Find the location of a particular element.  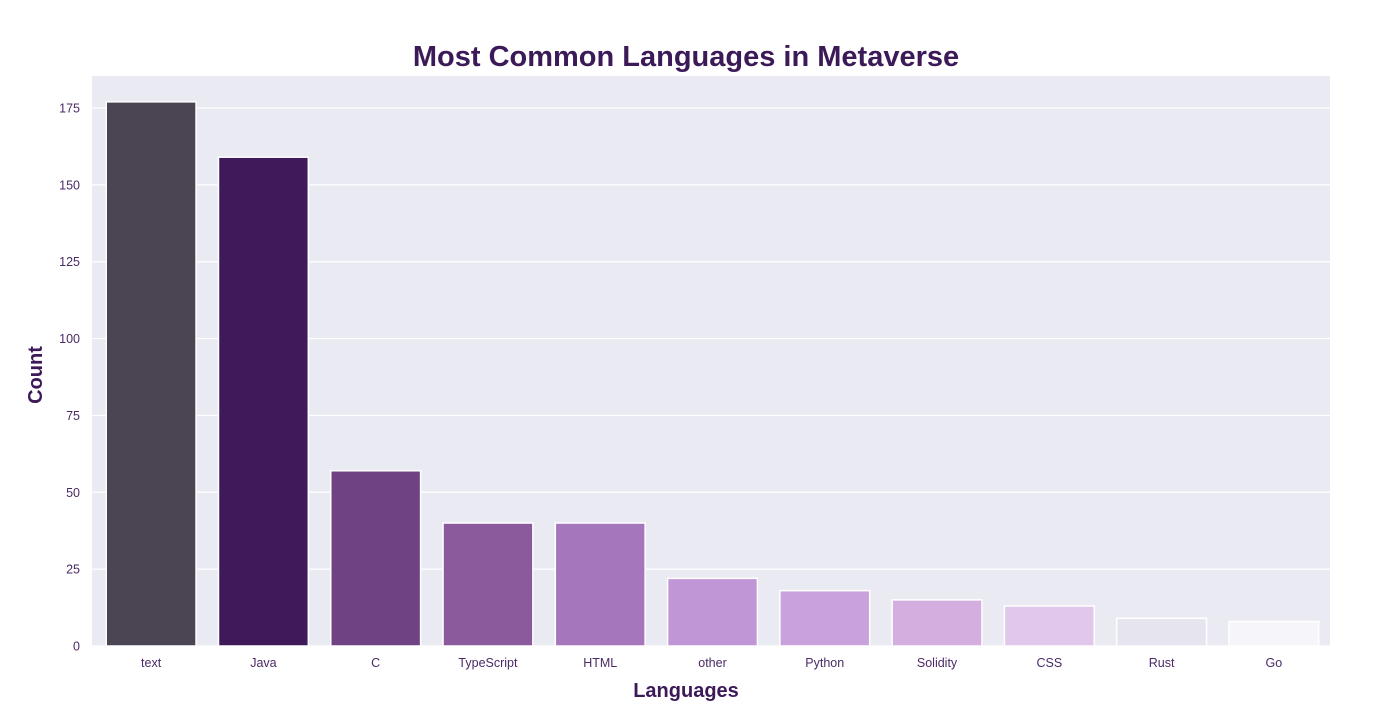

y-axis-label: Count is located at coordinates (36, 375).